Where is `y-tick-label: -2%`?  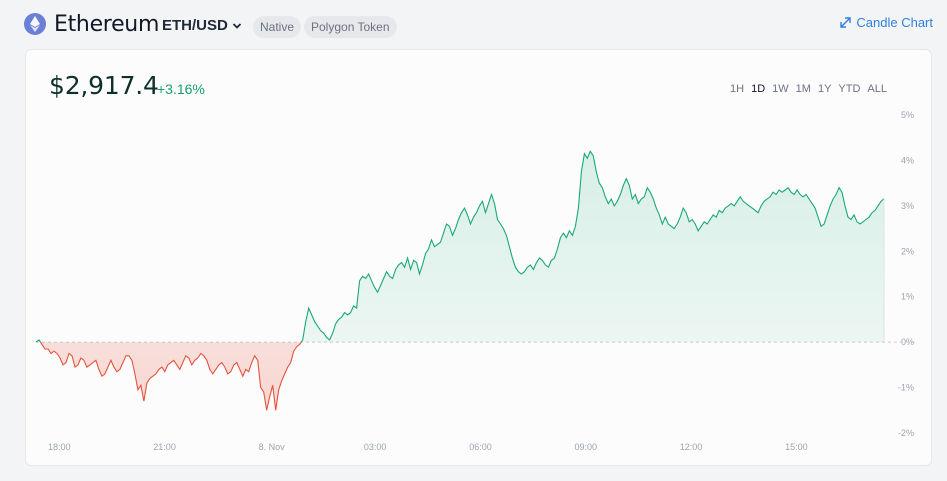
y-tick-label: -2% is located at coordinates (906, 433).